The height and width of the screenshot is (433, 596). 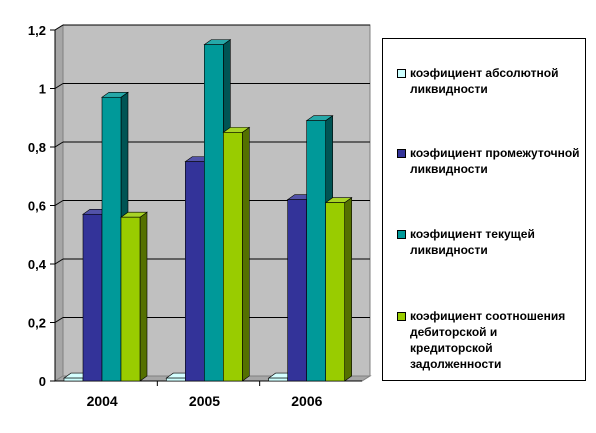 I want to click on legend-label: коэфициент промежуточной ликвидности, so click(x=495, y=161).